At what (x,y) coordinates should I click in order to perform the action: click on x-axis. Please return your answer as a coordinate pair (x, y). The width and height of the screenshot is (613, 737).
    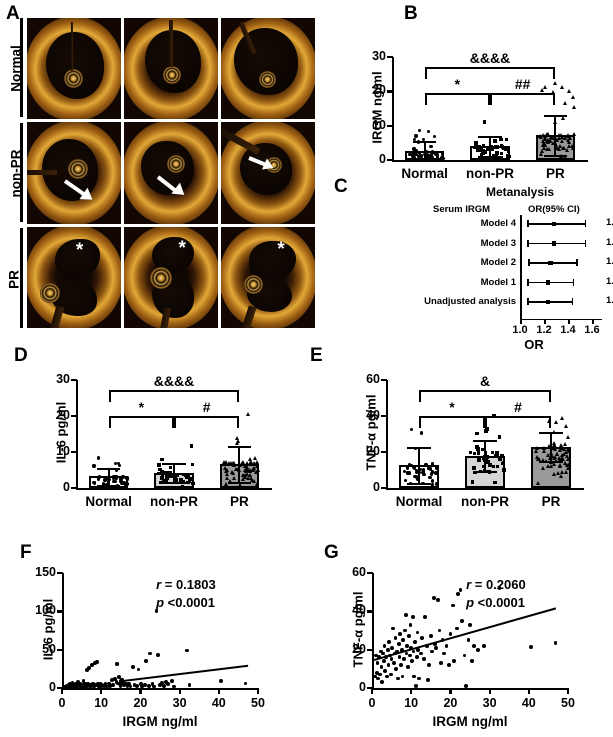
    Looking at the image, I should click on (485, 489).